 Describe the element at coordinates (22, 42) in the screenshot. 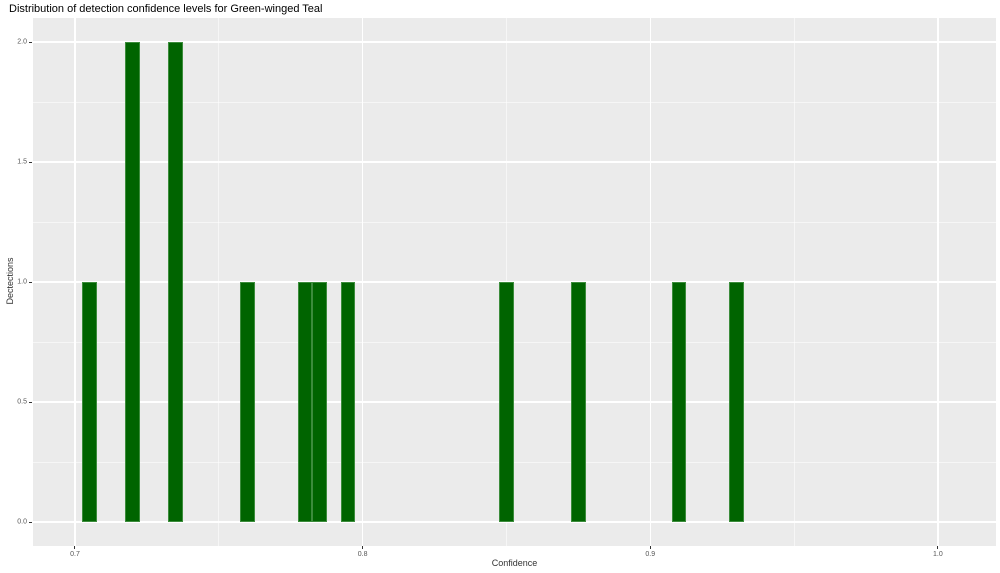

I see `y-tick-label: 2.0` at that location.